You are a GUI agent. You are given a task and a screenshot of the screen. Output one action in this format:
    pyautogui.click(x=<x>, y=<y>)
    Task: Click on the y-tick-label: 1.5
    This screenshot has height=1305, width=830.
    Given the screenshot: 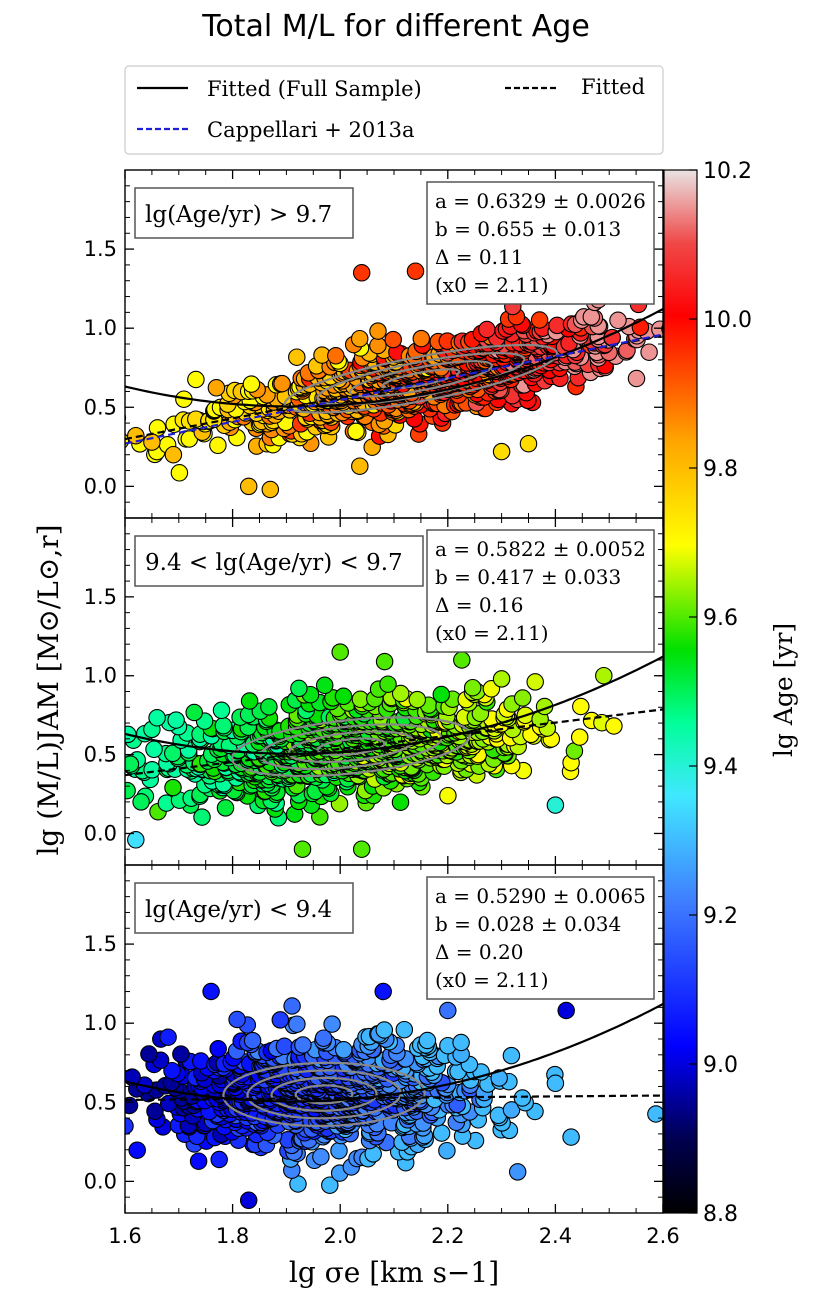 What is the action you would take?
    pyautogui.click(x=100, y=597)
    